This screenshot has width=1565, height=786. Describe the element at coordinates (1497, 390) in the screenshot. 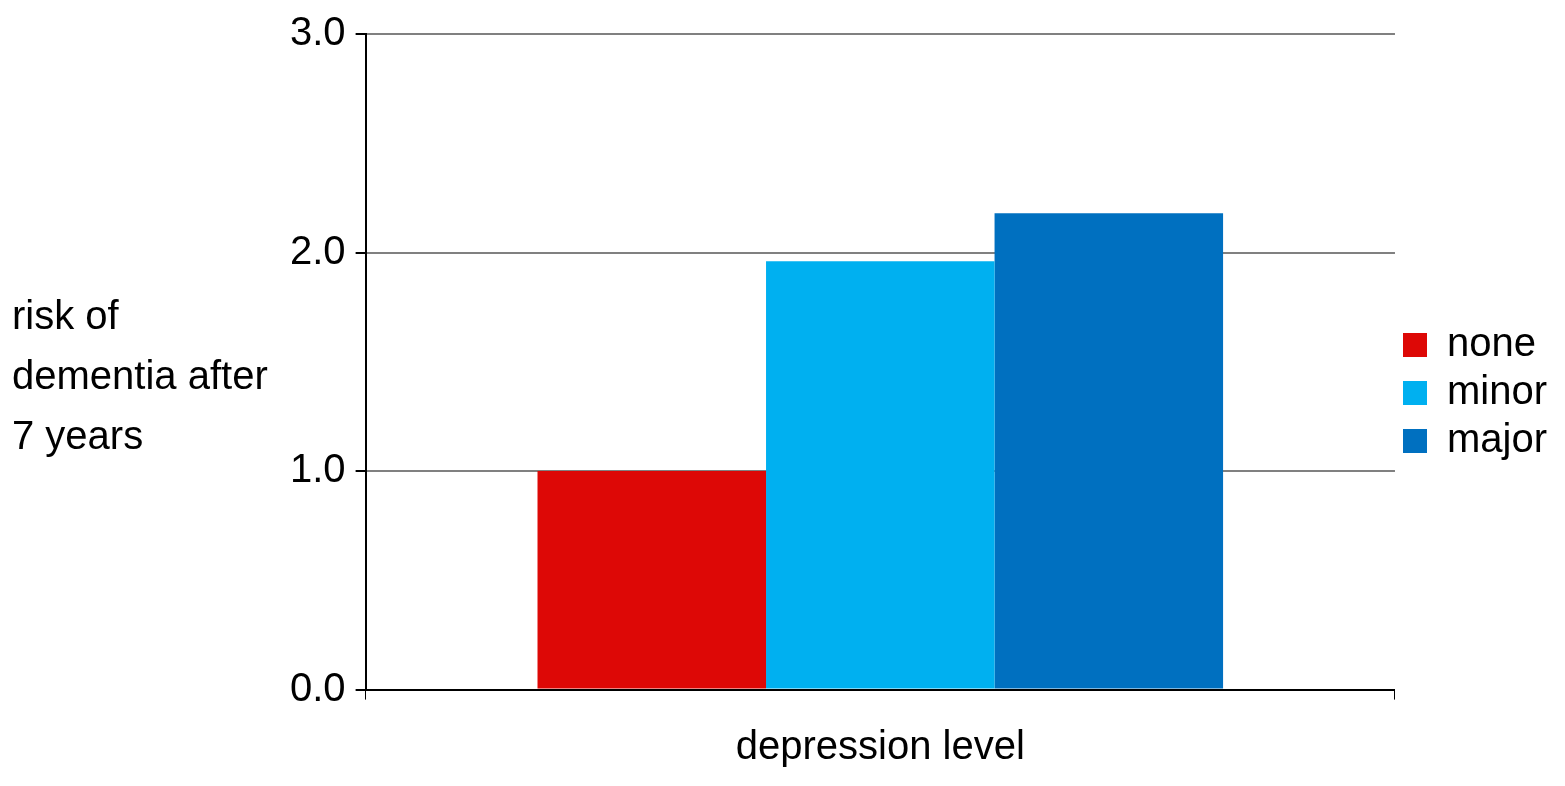

I see `legend-label: minor` at that location.